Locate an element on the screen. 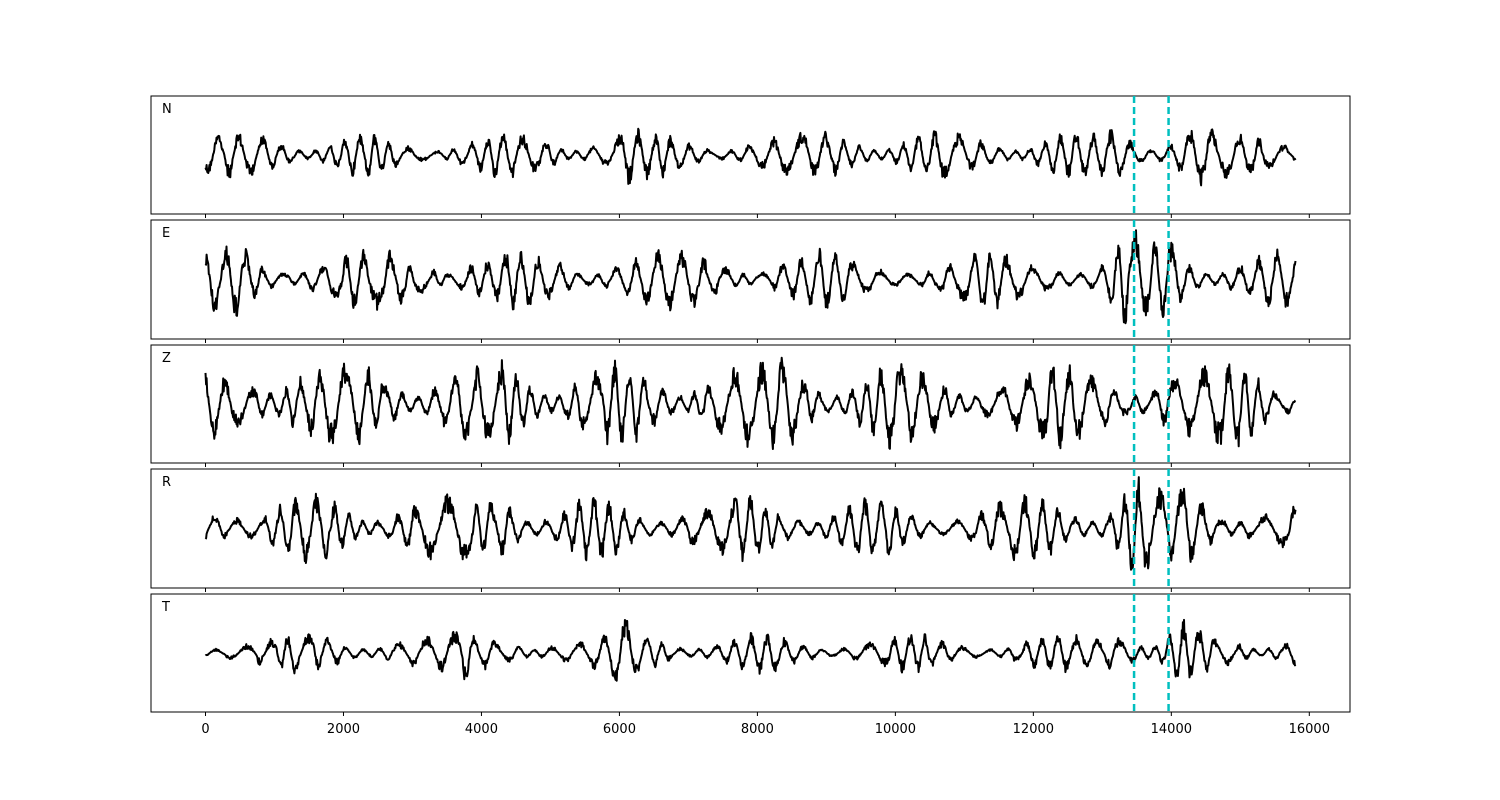 The width and height of the screenshot is (1500, 800). waveform-N is located at coordinates (750, 157).